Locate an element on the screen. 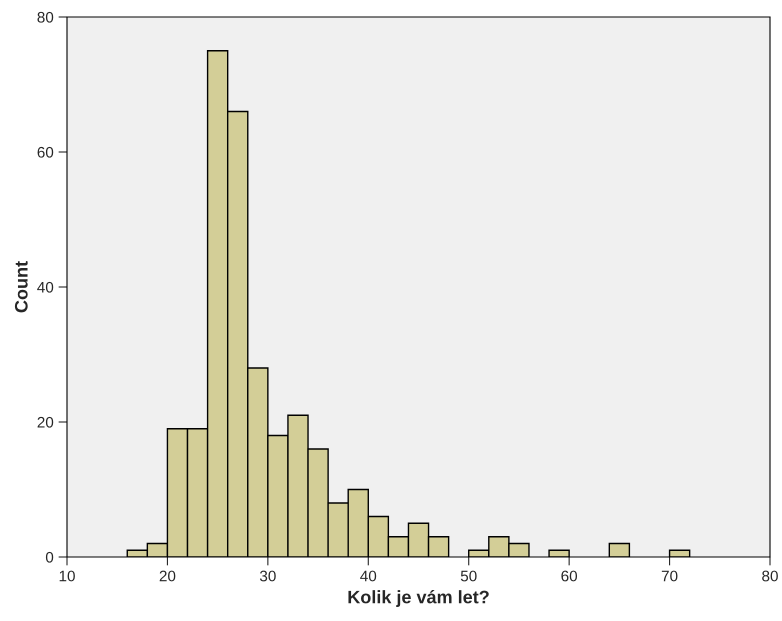 This screenshot has width=782, height=621. y-axis-title: Count is located at coordinates (21, 286).